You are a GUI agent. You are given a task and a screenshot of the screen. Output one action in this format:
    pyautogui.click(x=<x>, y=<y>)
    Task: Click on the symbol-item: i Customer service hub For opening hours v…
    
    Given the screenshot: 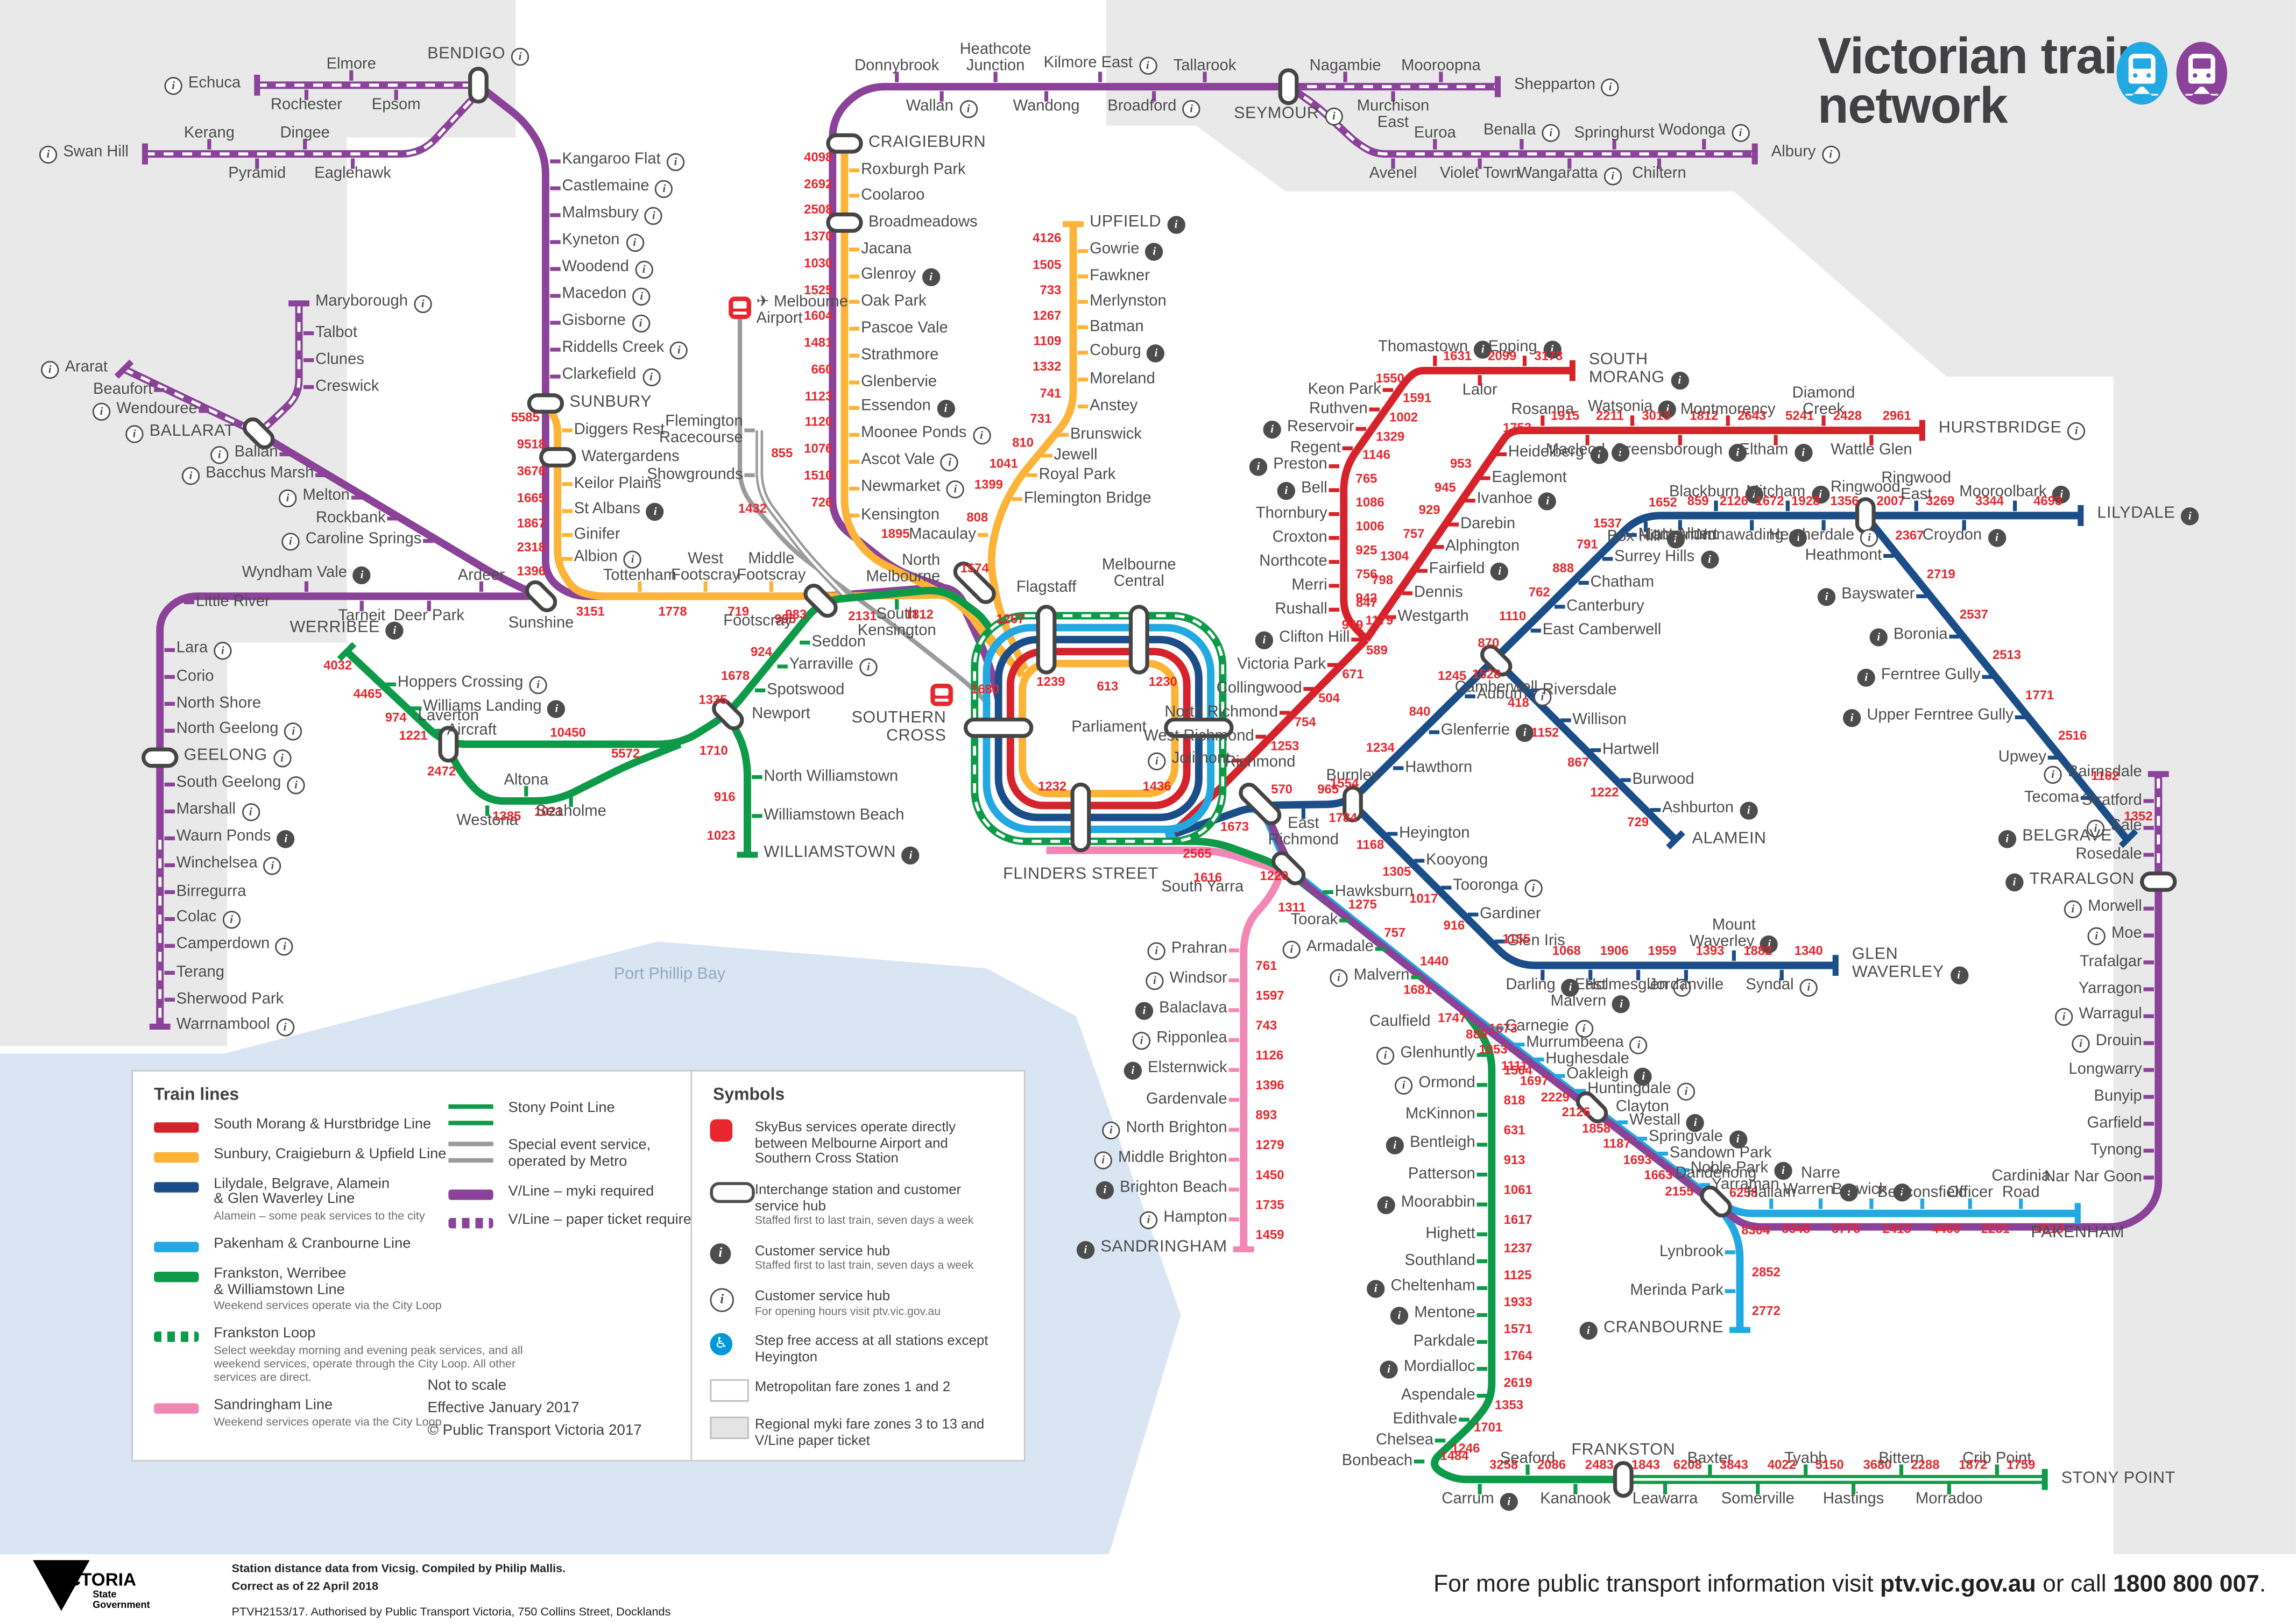 What is the action you would take?
    pyautogui.click(x=858, y=1303)
    